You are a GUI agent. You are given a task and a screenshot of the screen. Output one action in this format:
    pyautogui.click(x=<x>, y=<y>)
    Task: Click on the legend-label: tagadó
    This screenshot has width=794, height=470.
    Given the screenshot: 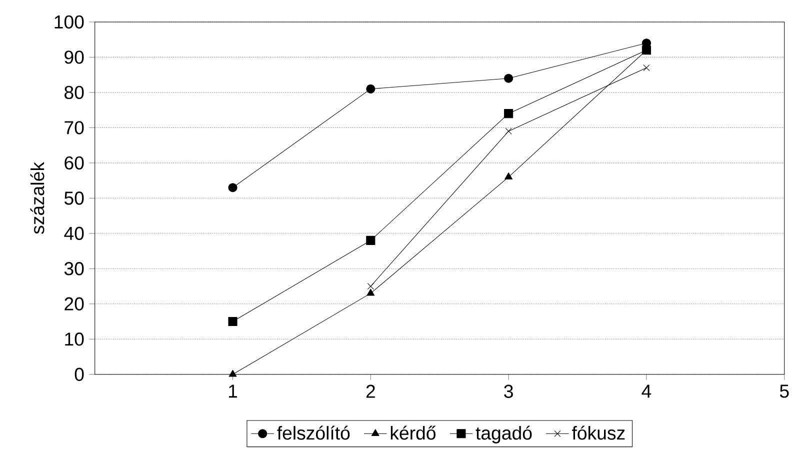 What is the action you would take?
    pyautogui.click(x=504, y=435)
    